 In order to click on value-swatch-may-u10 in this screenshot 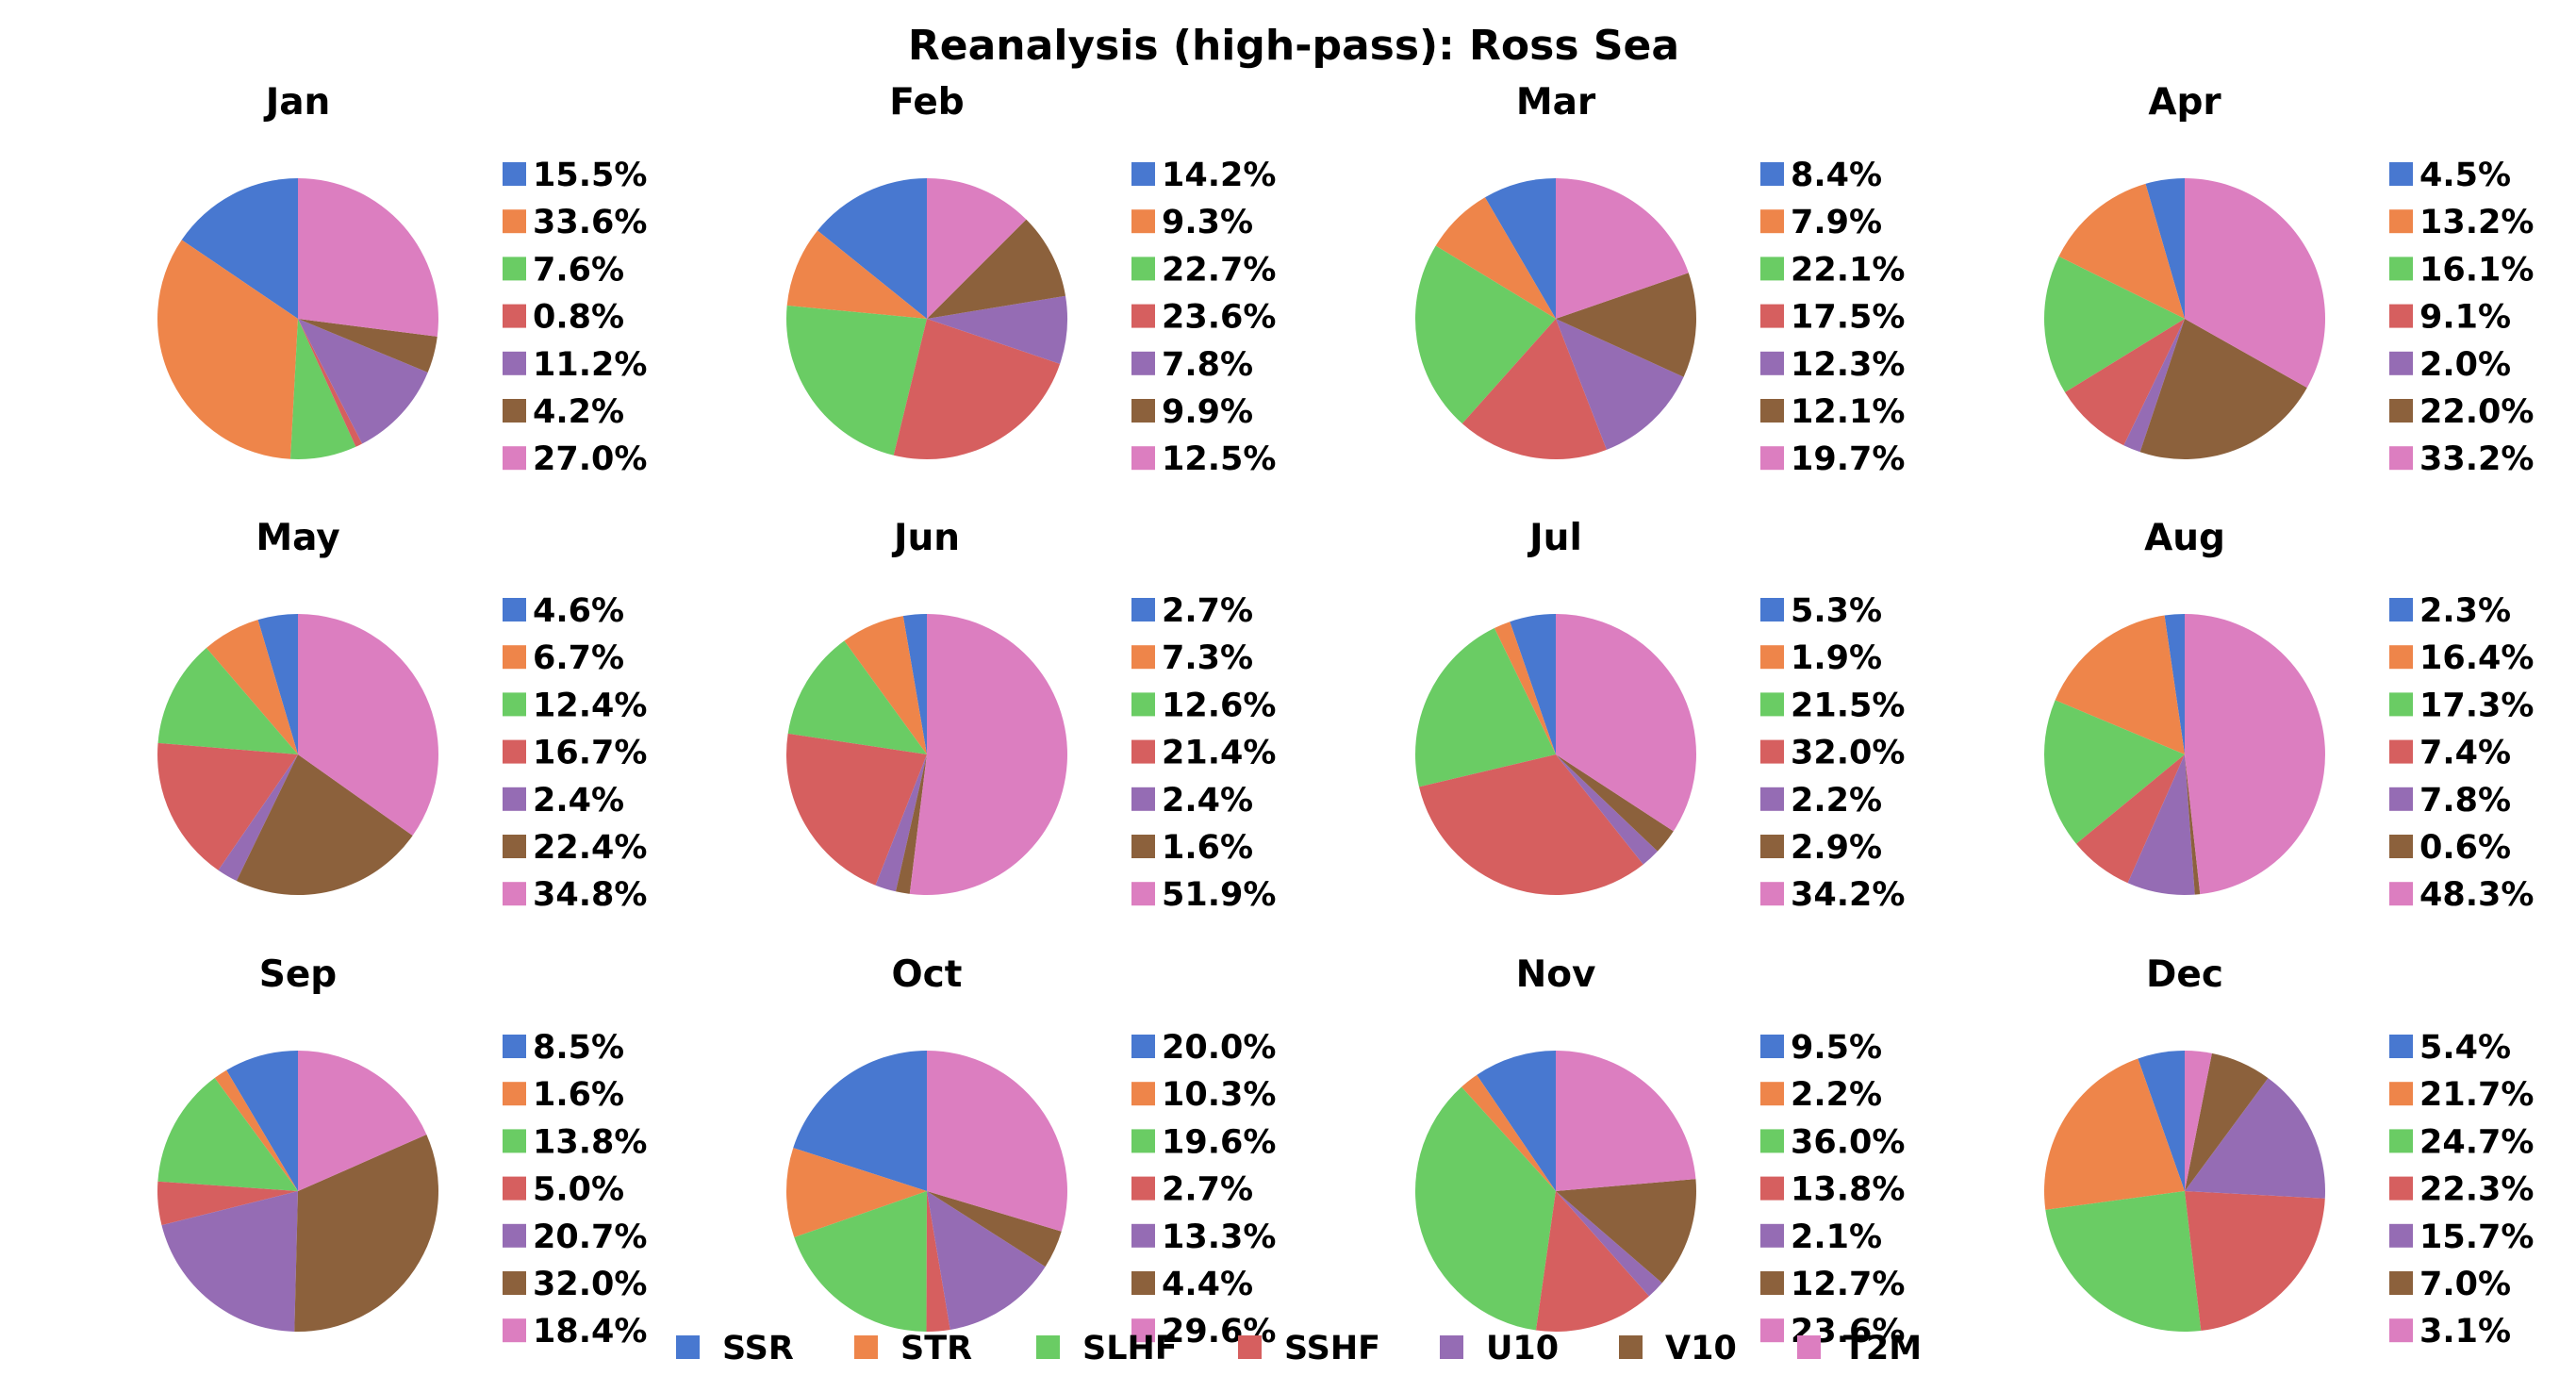, I will do `click(514, 799)`.